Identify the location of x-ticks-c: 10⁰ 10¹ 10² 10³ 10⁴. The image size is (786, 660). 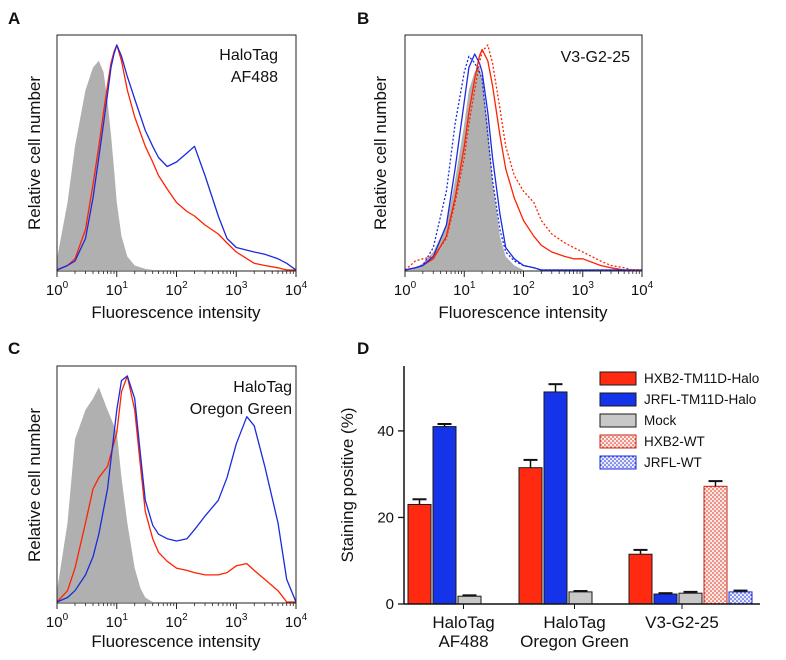
(177, 617).